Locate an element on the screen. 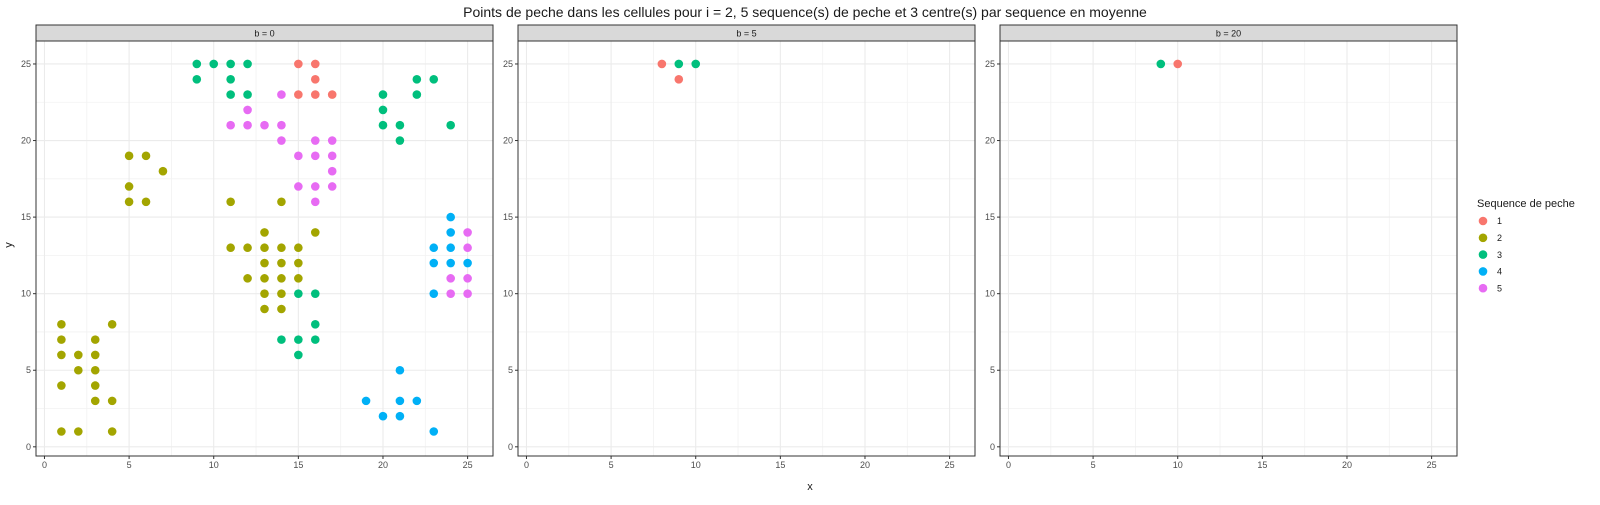 Image resolution: width=1600 pixels, height=505 pixels. legend: Sequence de peche 1 2 3 4 5 is located at coordinates (1526, 245).